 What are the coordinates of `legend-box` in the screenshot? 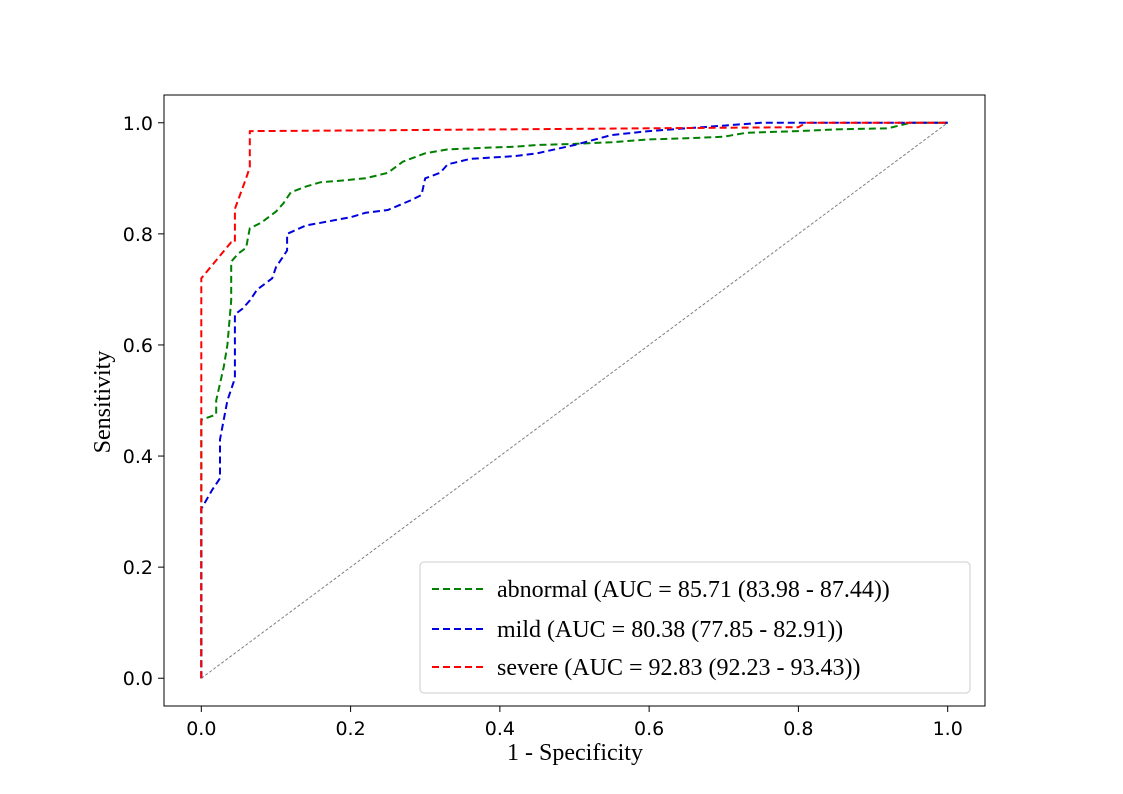 It's located at (695, 627).